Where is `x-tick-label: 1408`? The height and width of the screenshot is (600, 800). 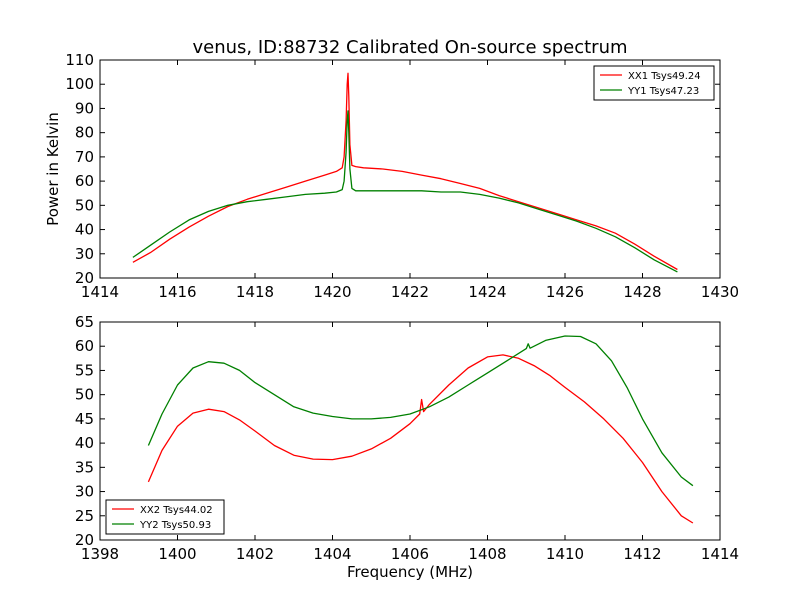 x-tick-label: 1408 is located at coordinates (487, 554).